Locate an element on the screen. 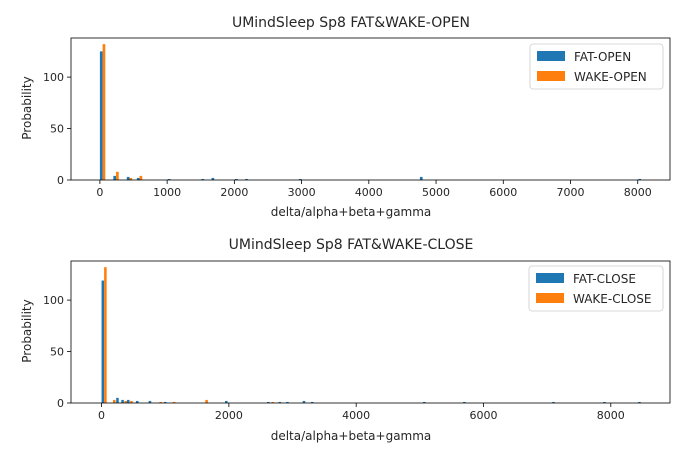  chart-title: UMindSleep Sp8 FAT&WAKE-OPEN is located at coordinates (351, 23).